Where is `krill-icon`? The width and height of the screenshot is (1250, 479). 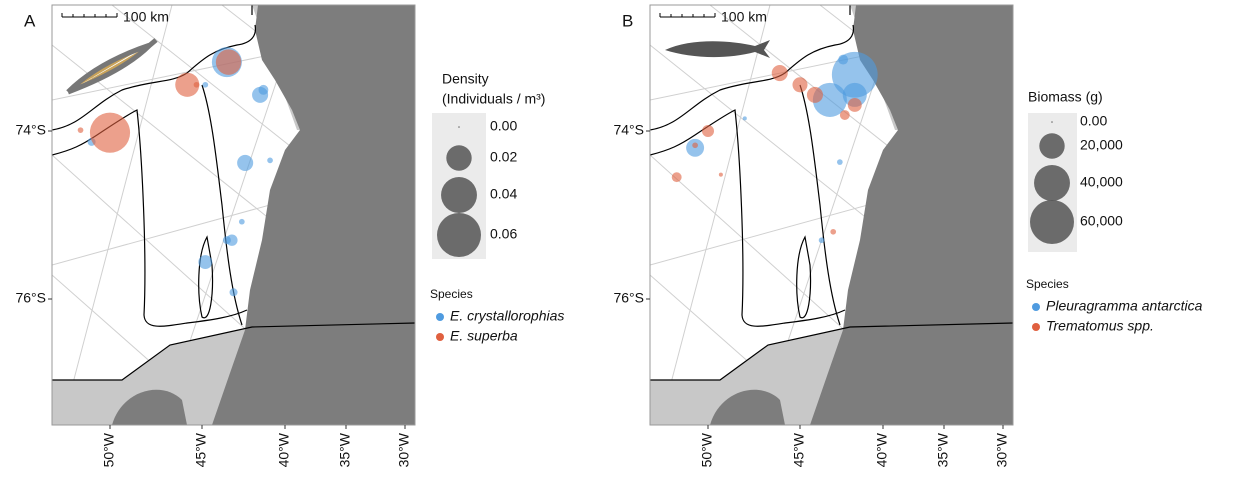
krill-icon is located at coordinates (112, 66).